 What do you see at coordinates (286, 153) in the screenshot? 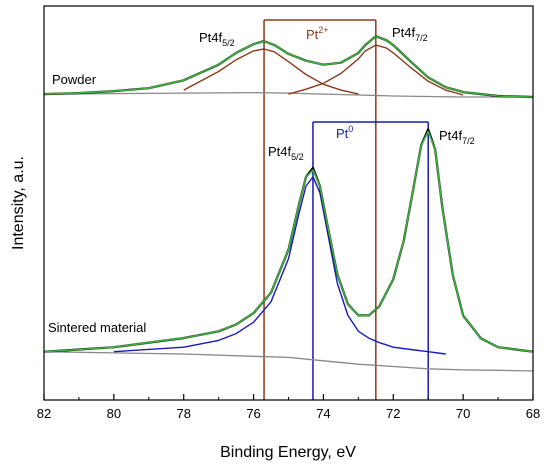
I see `sintered-pt4f52-label: Pt4f5/2` at bounding box center [286, 153].